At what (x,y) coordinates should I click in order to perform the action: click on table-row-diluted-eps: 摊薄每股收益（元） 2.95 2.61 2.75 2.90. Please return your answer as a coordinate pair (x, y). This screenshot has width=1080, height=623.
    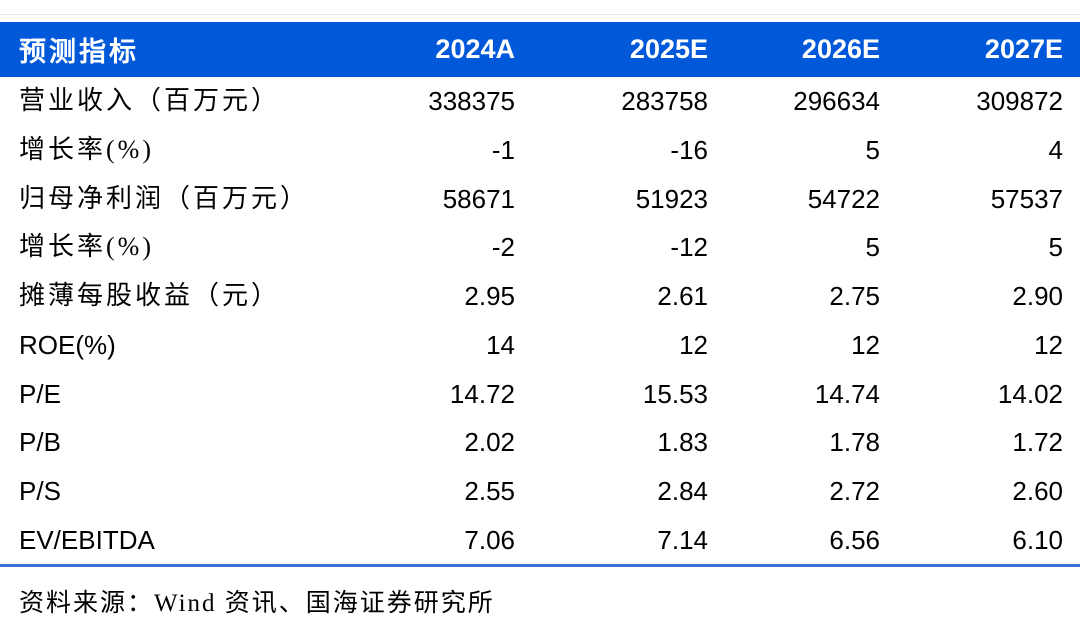
    Looking at the image, I should click on (540, 296).